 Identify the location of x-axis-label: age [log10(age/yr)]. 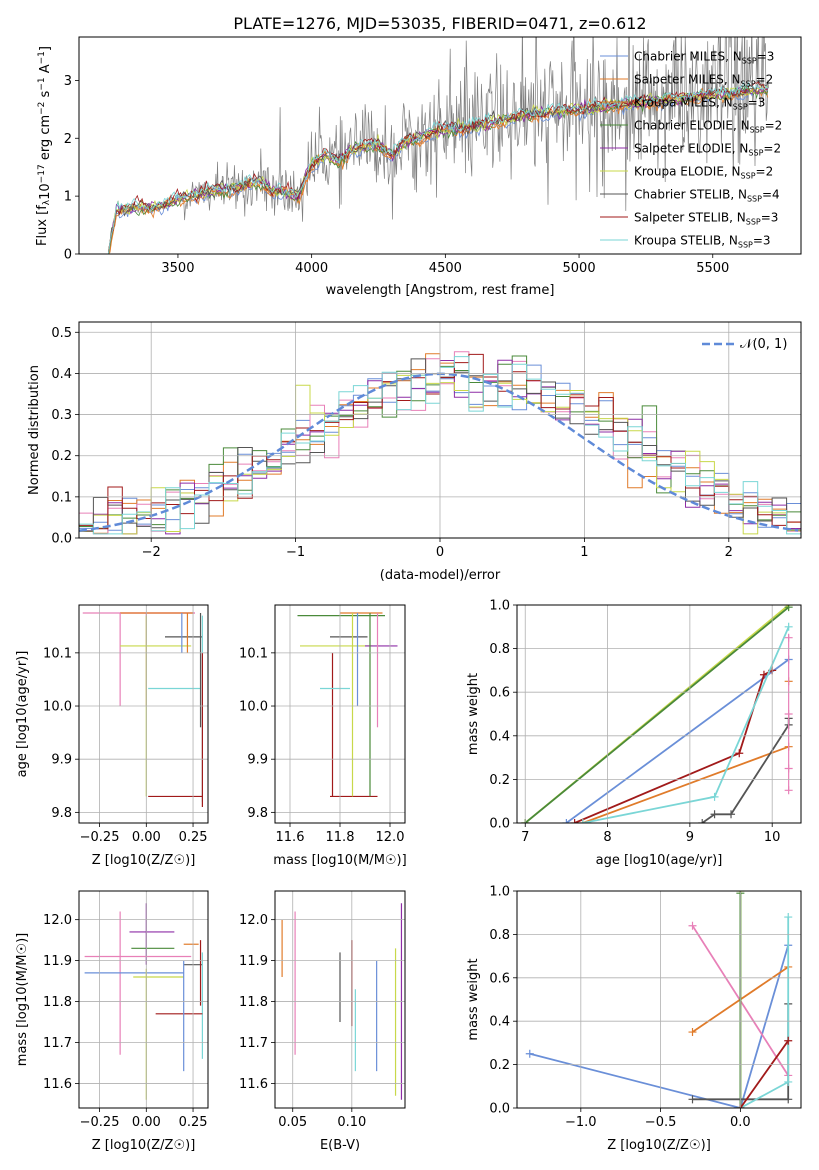
(659, 860).